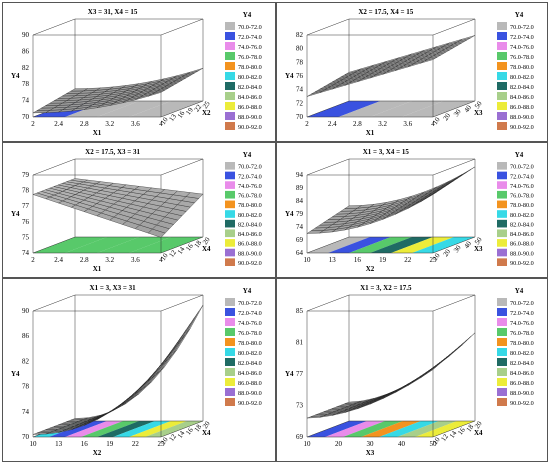  What do you see at coordinates (172, 253) in the screenshot?
I see `y-tick-label: 12` at bounding box center [172, 253].